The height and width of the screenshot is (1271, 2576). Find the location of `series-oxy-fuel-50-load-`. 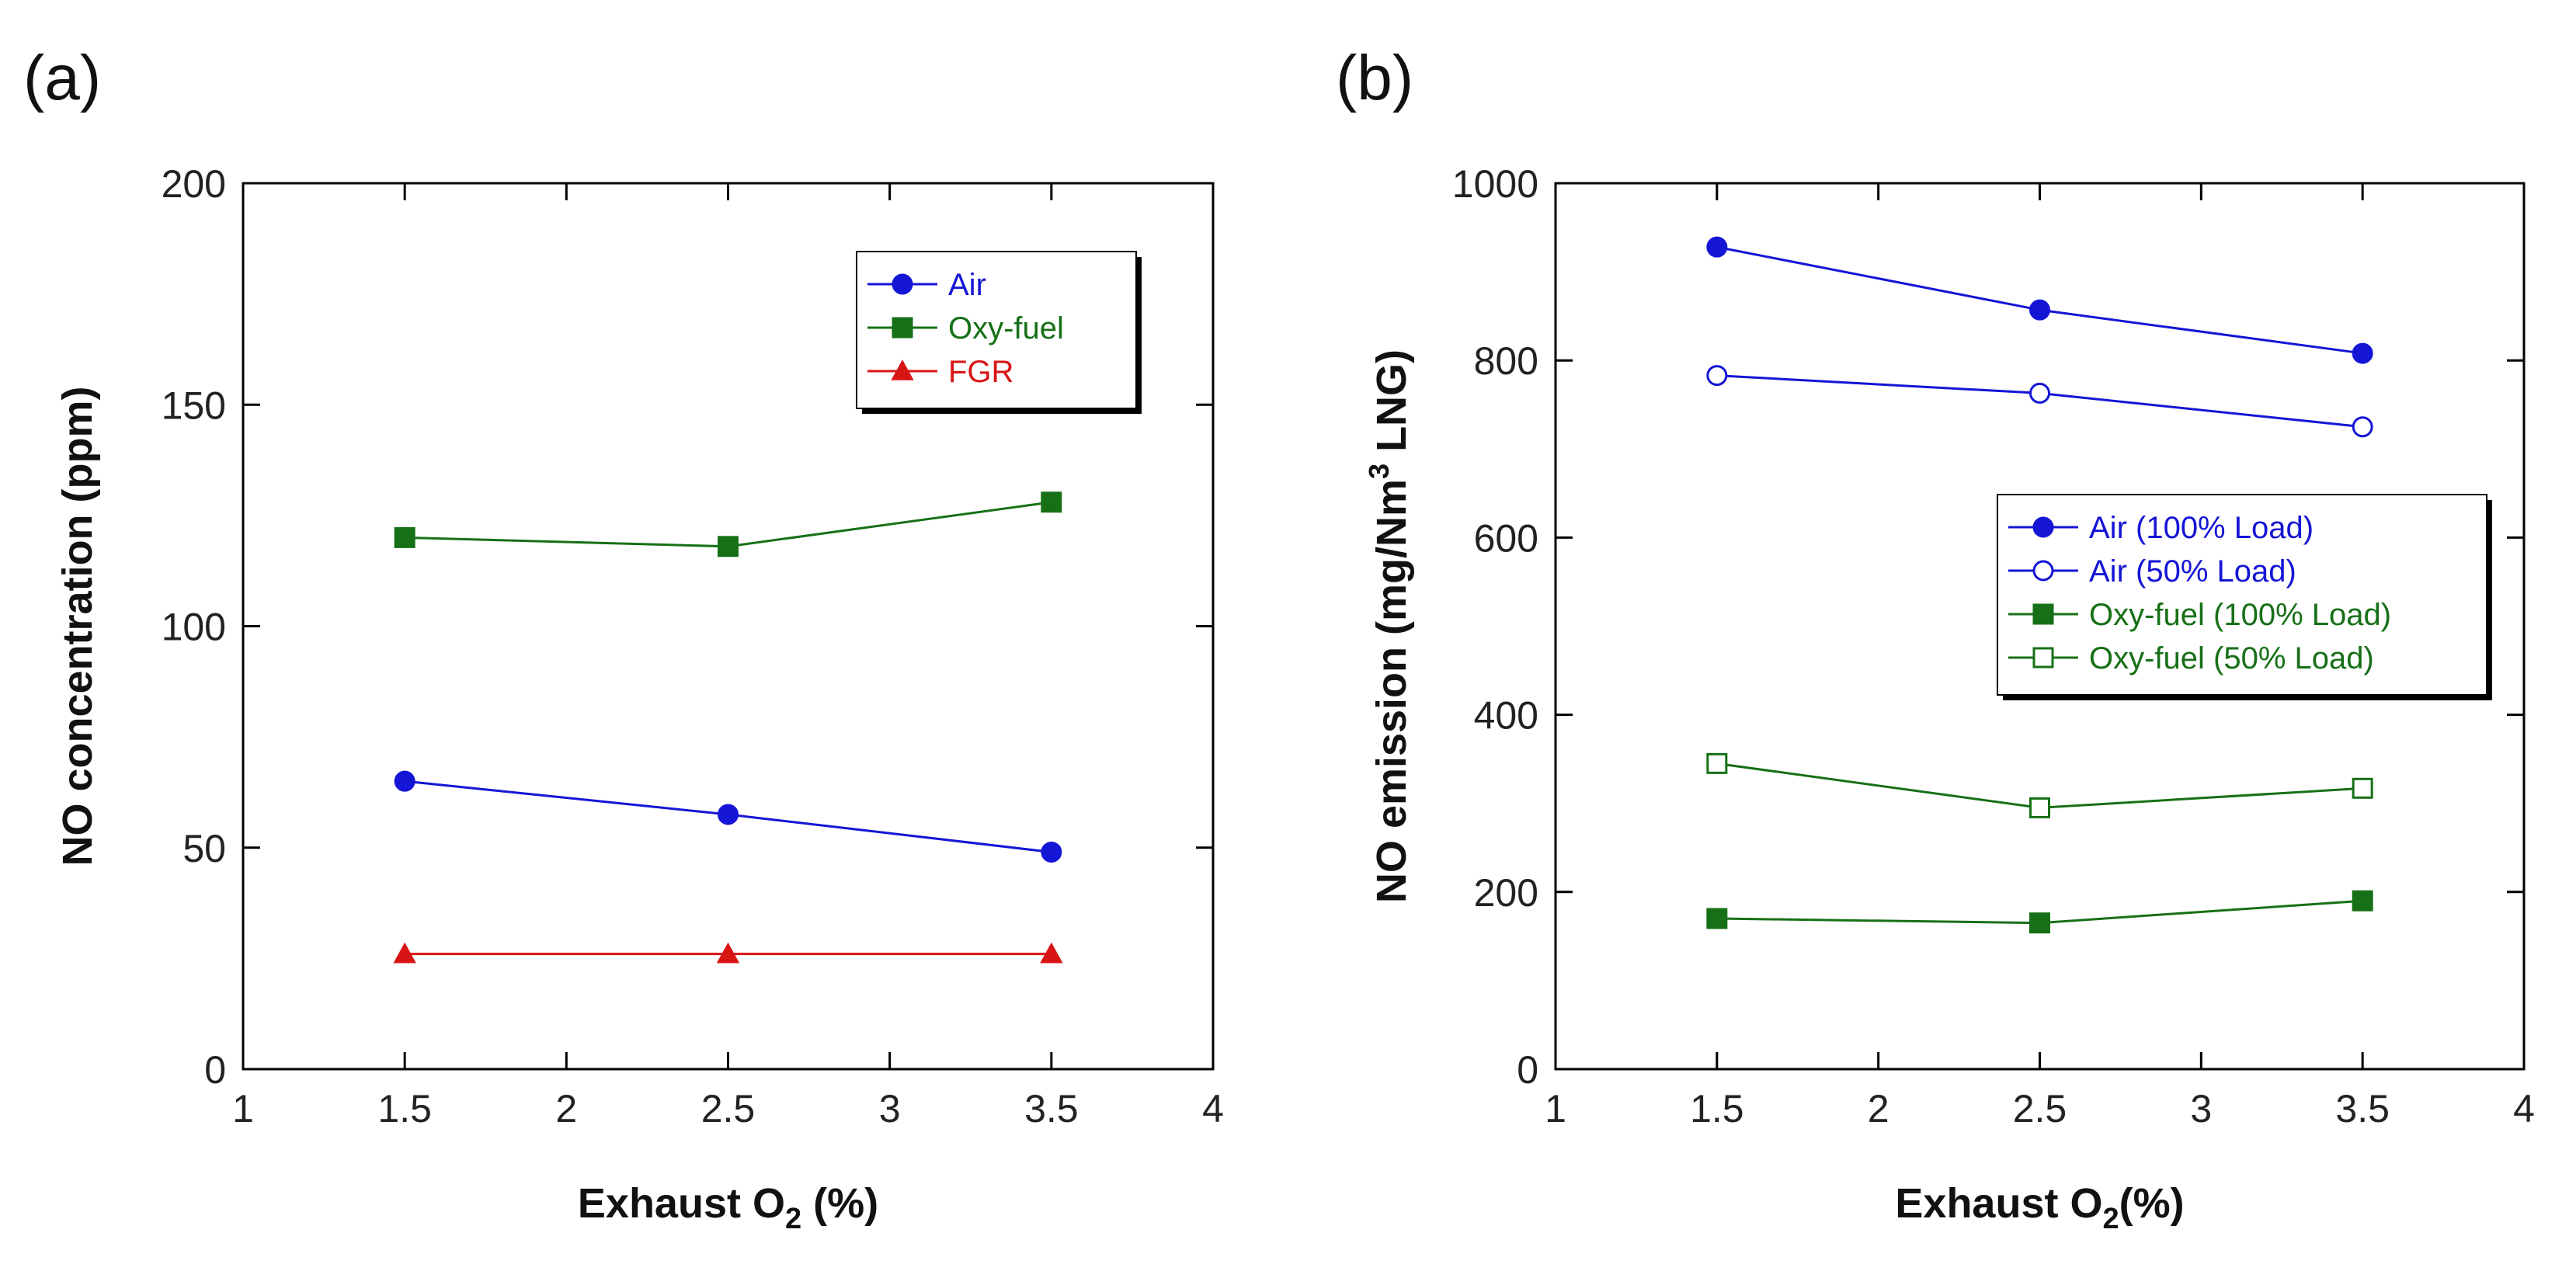

series-oxy-fuel-50-load- is located at coordinates (2039, 785).